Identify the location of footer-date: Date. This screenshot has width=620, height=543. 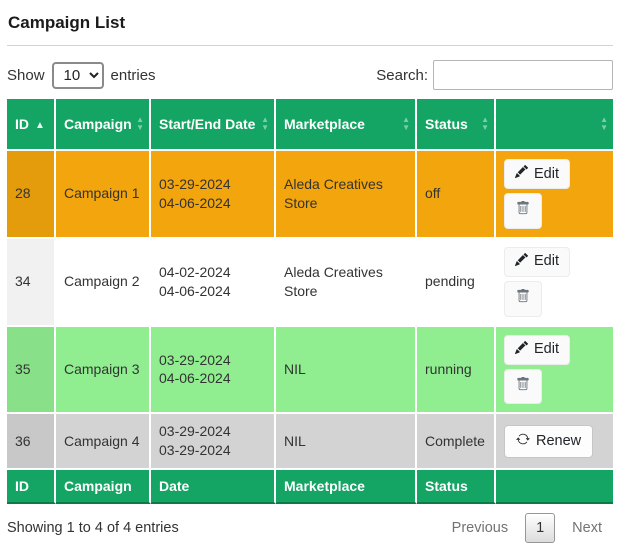
(213, 487).